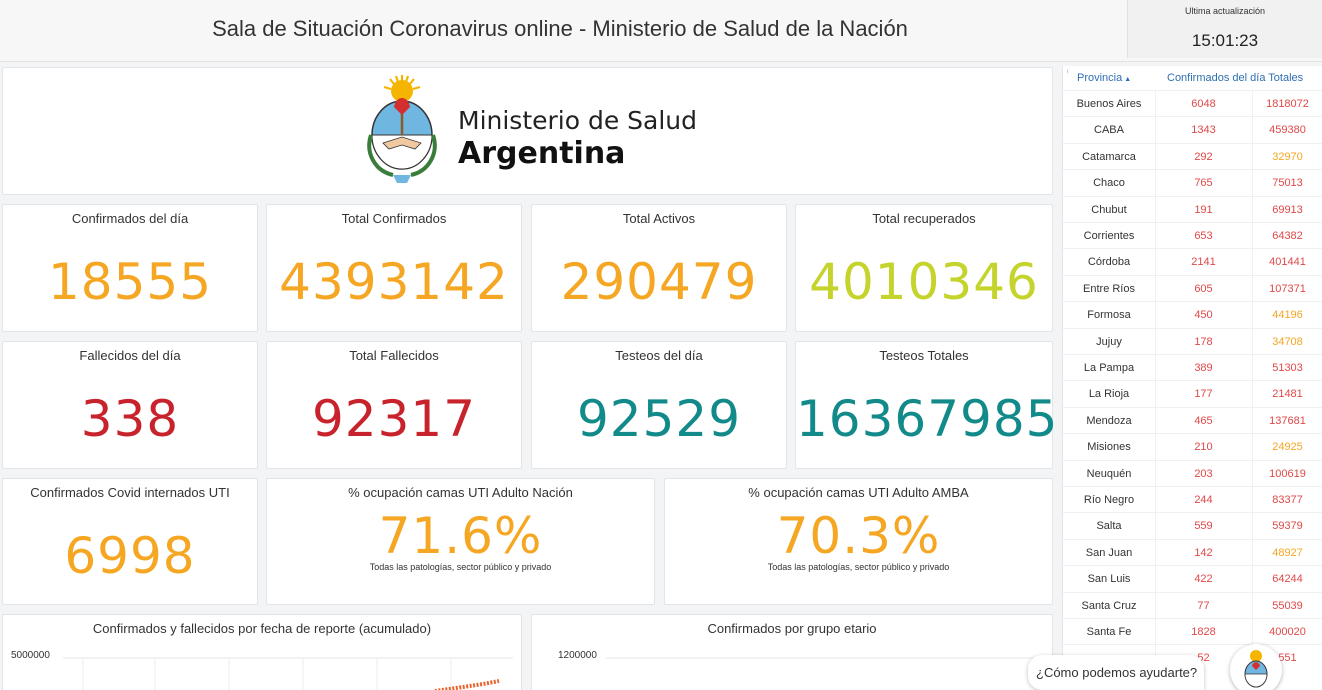  What do you see at coordinates (1192, 525) in the screenshot?
I see `province-row: Salta 559 59379` at bounding box center [1192, 525].